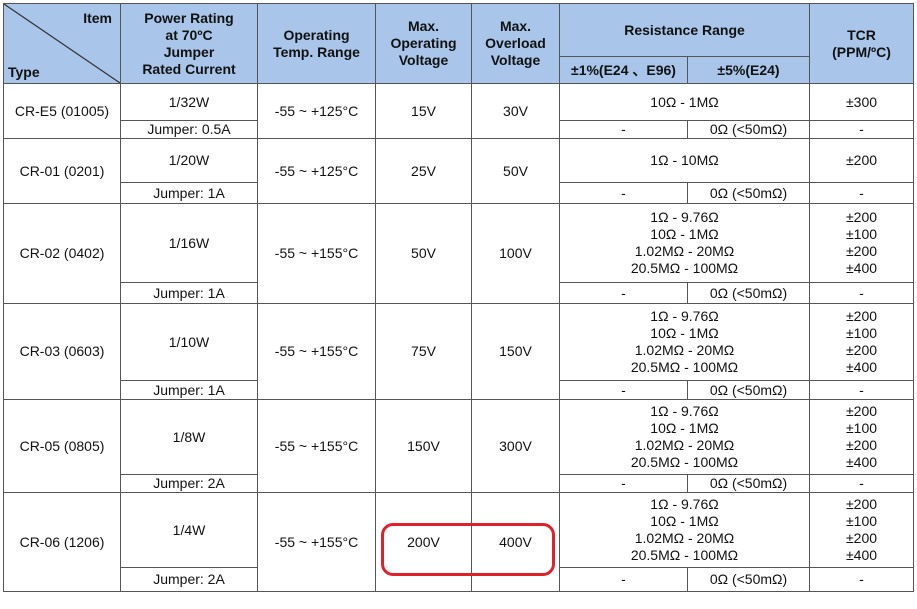  I want to click on power-cell: 1/20W, so click(189, 160).